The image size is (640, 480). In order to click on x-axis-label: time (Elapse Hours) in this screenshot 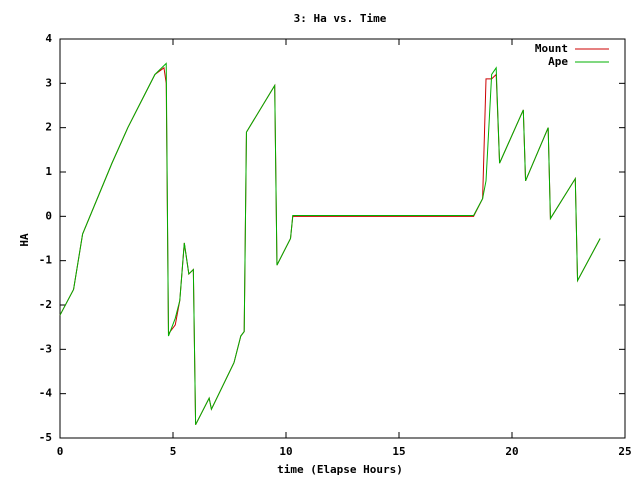, I will do `click(340, 469)`.